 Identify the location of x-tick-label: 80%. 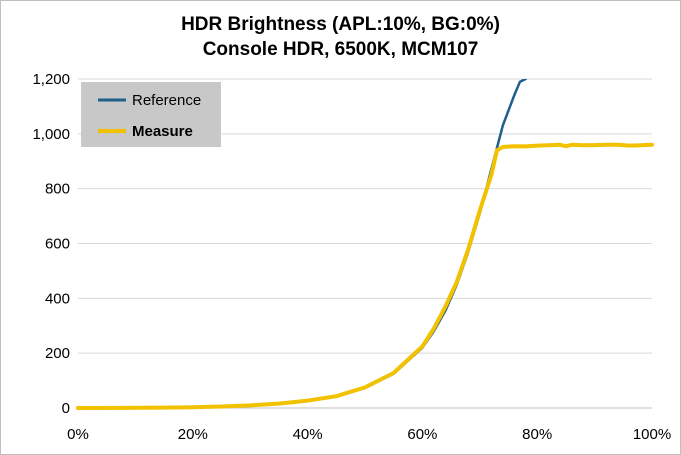
(537, 434).